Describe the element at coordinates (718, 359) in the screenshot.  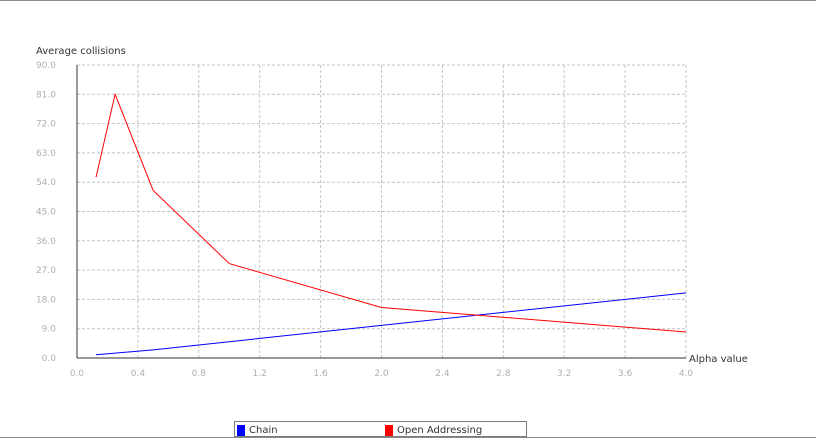
I see `x-axis-title: Alpha value` at that location.